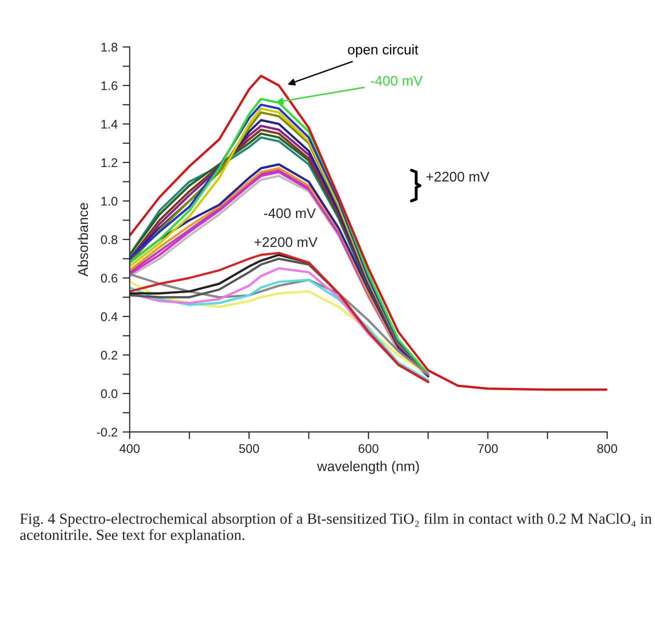 This screenshot has width=655, height=618. What do you see at coordinates (607, 448) in the screenshot?
I see `x-tick-label: 800` at bounding box center [607, 448].